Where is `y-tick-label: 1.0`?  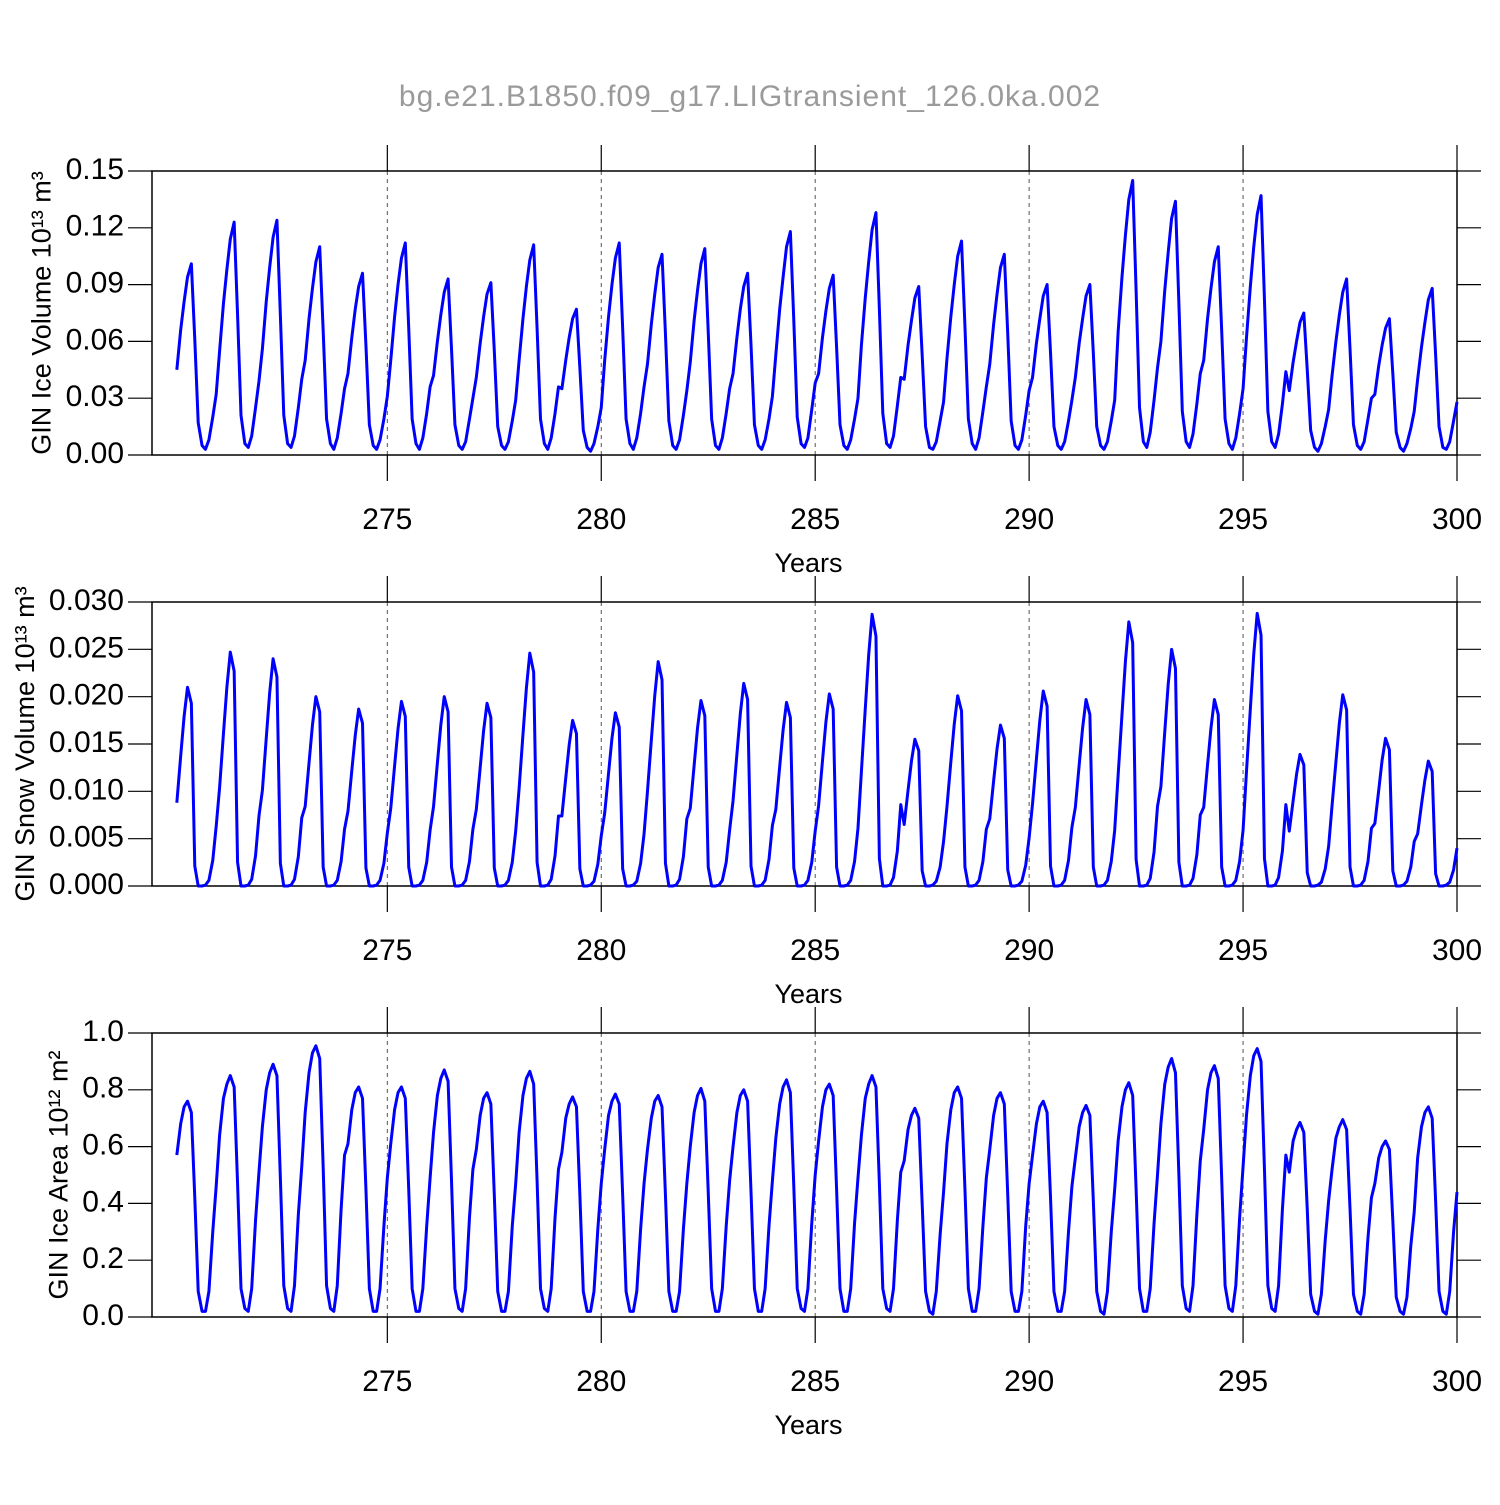
y-tick-label: 1.0 is located at coordinates (103, 1031).